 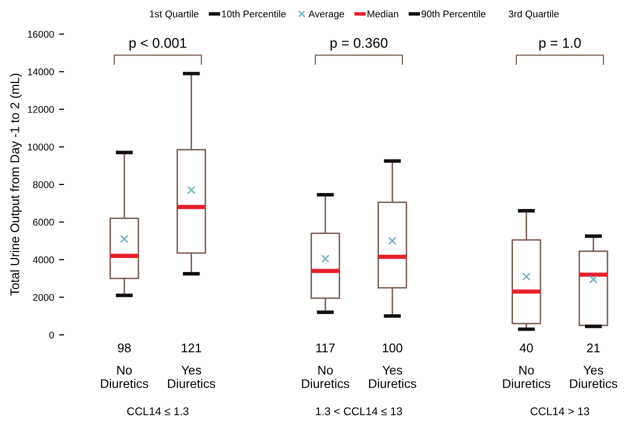 What do you see at coordinates (43, 297) in the screenshot?
I see `y-tick-label: 2000` at bounding box center [43, 297].